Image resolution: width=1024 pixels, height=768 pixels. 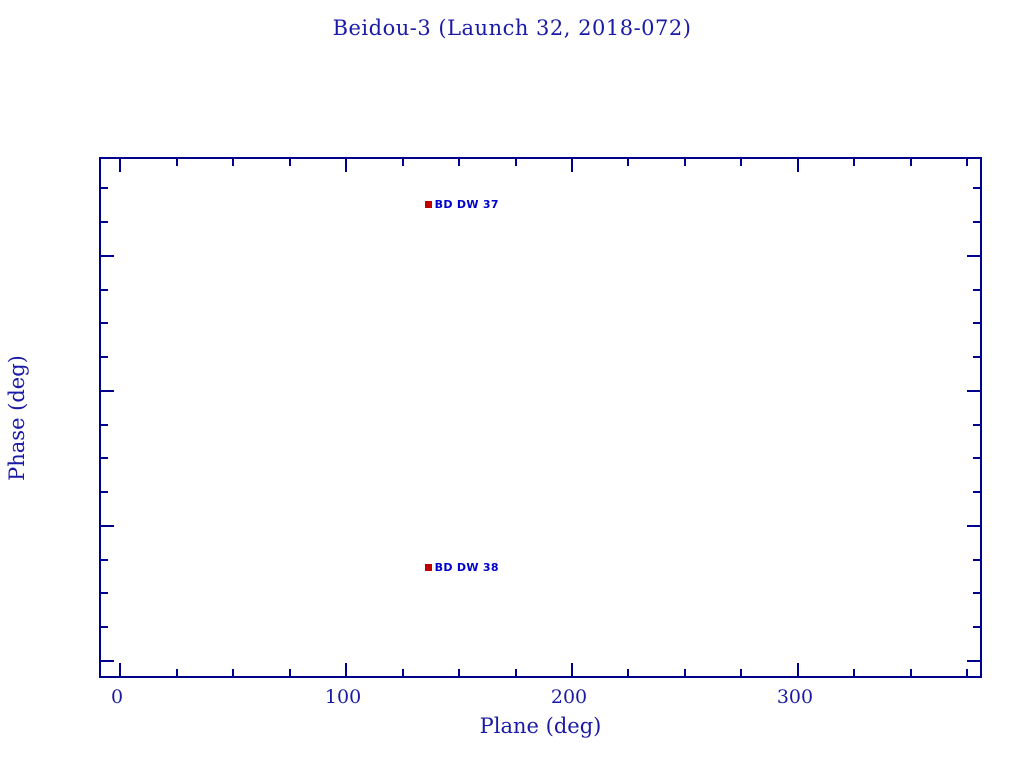 I want to click on y-axis-label: Phase (deg), so click(x=17, y=417).